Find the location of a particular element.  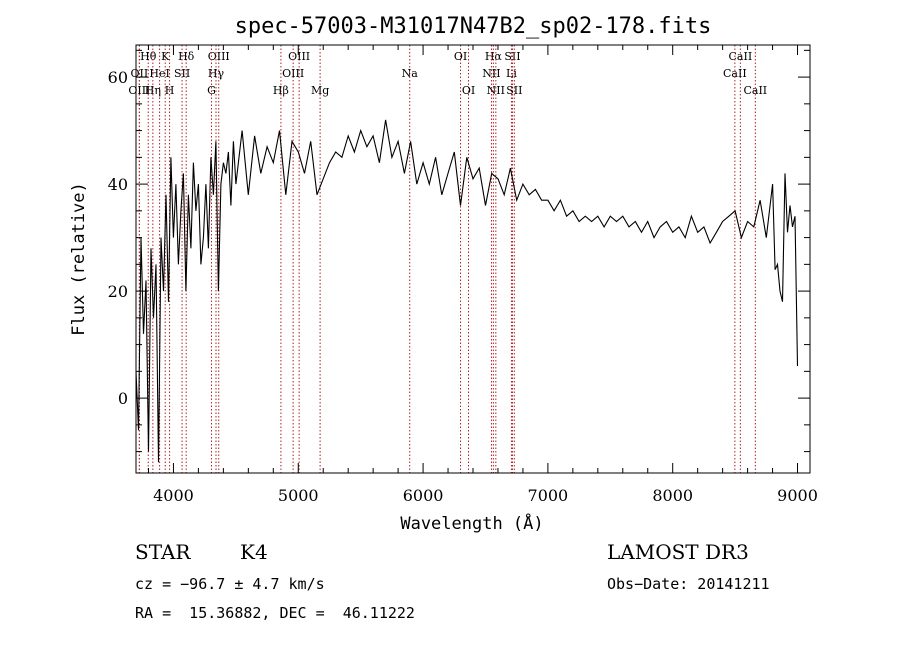

line-label-11: G is located at coordinates (211, 90).